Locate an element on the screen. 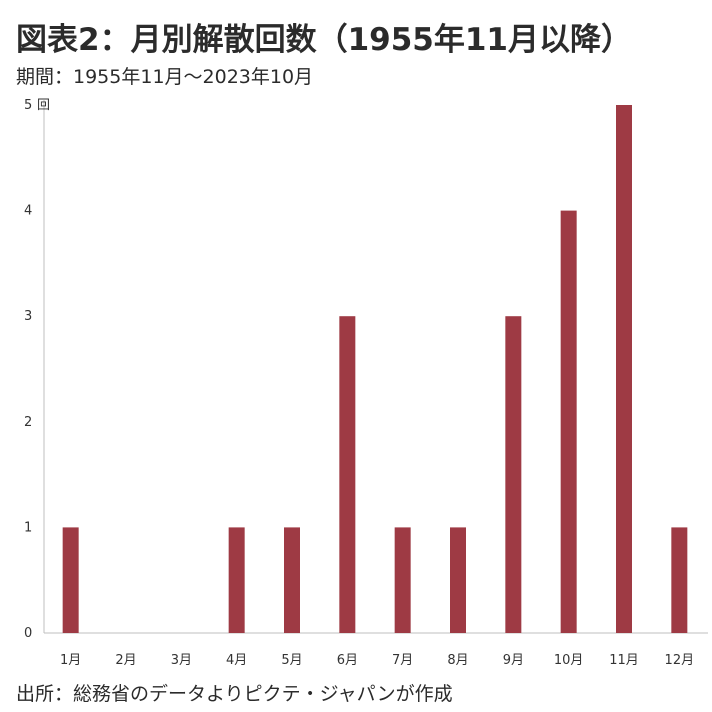 The height and width of the screenshot is (712, 712). chart-subtitle: 期間：1955年11月～2023年10月 is located at coordinates (165, 77).